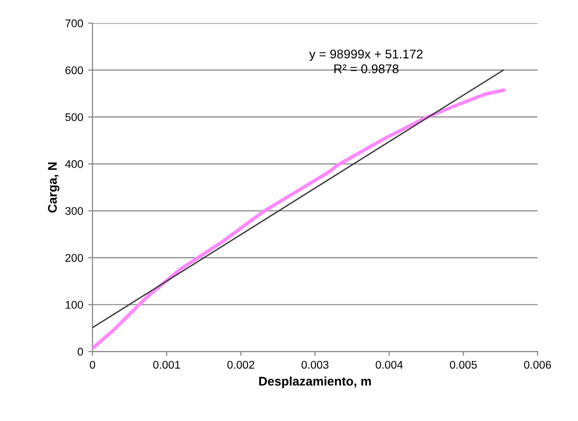 Image resolution: width=578 pixels, height=421 pixels. Describe the element at coordinates (81, 352) in the screenshot. I see `y-tick-label: 0` at that location.